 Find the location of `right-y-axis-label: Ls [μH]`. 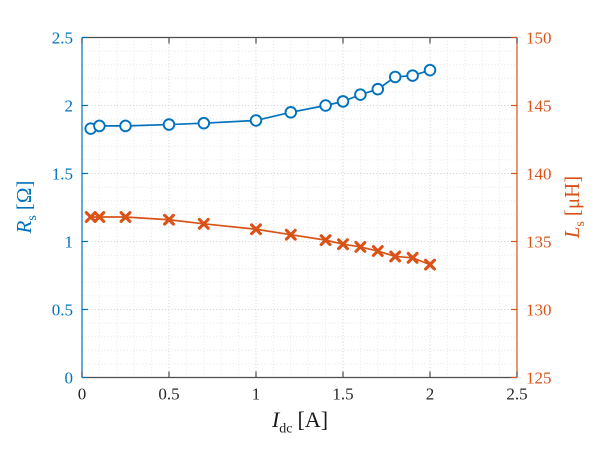

right-y-axis-label: Ls [μH] is located at coordinates (573, 207).